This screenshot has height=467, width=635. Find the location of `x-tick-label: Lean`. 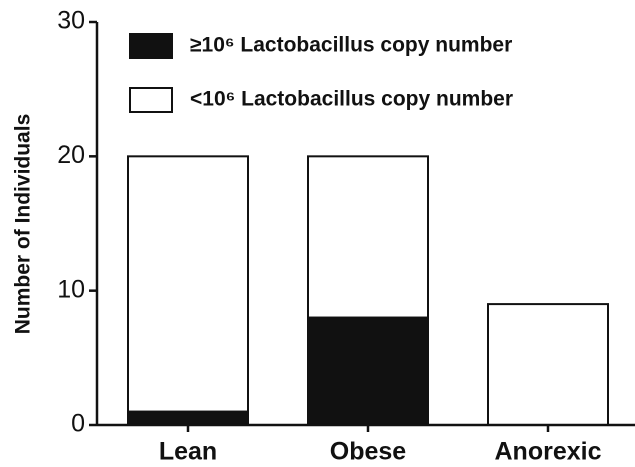

x-tick-label: Lean is located at coordinates (188, 452).